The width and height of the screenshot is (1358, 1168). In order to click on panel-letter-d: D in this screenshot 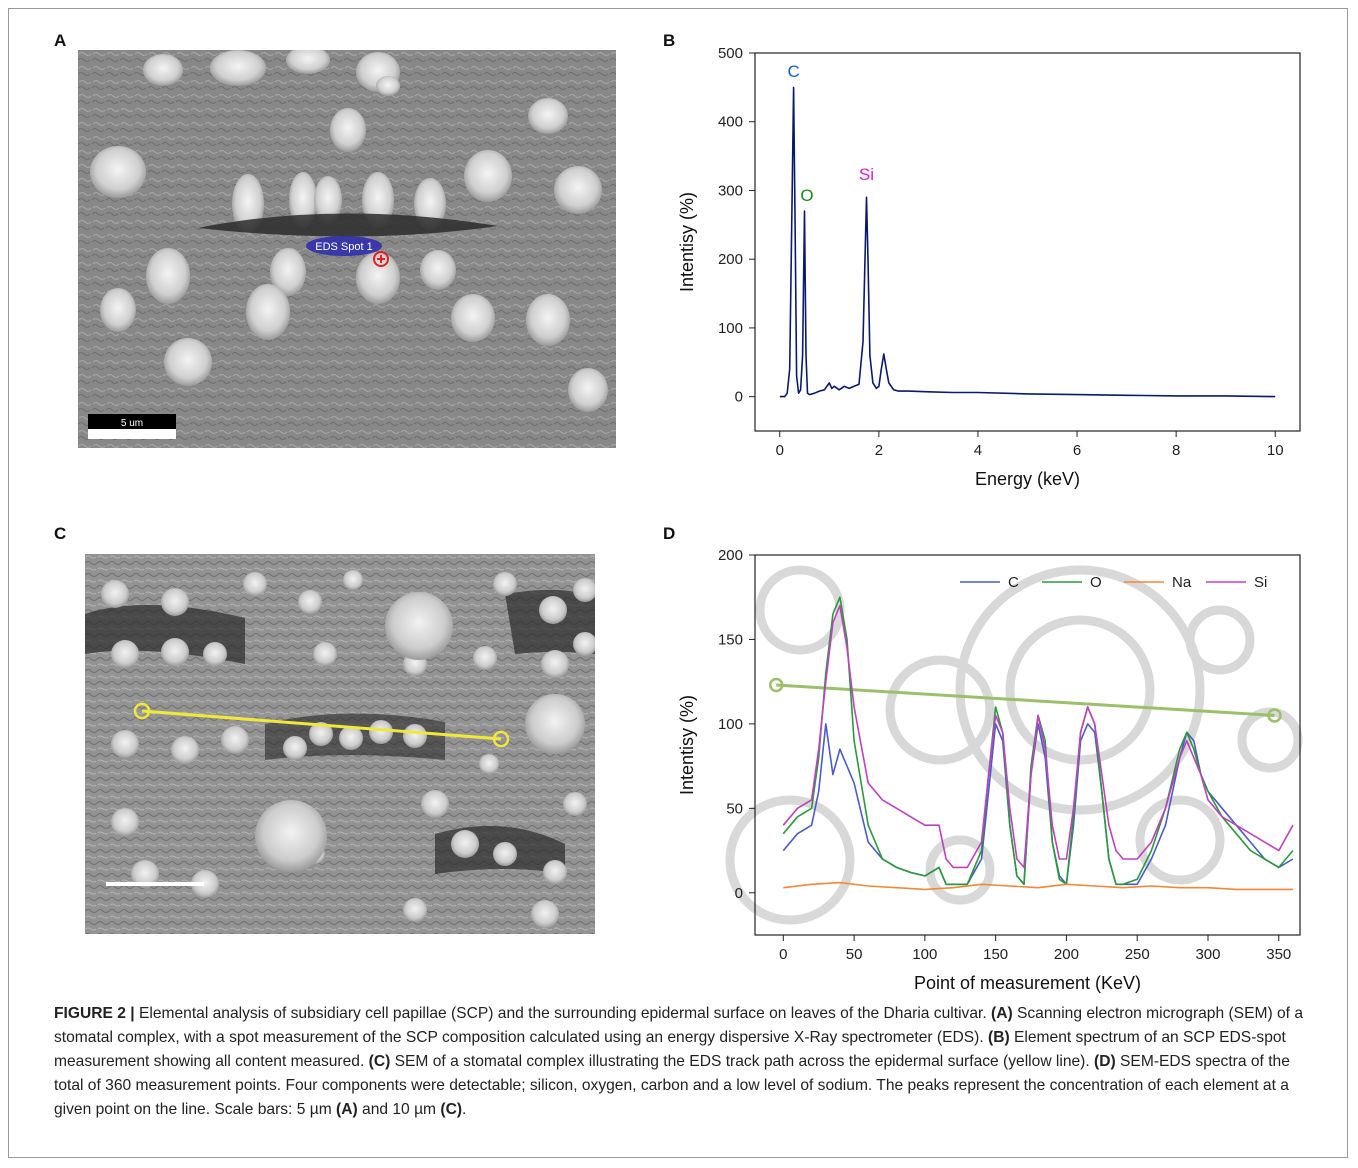, I will do `click(669, 533)`.